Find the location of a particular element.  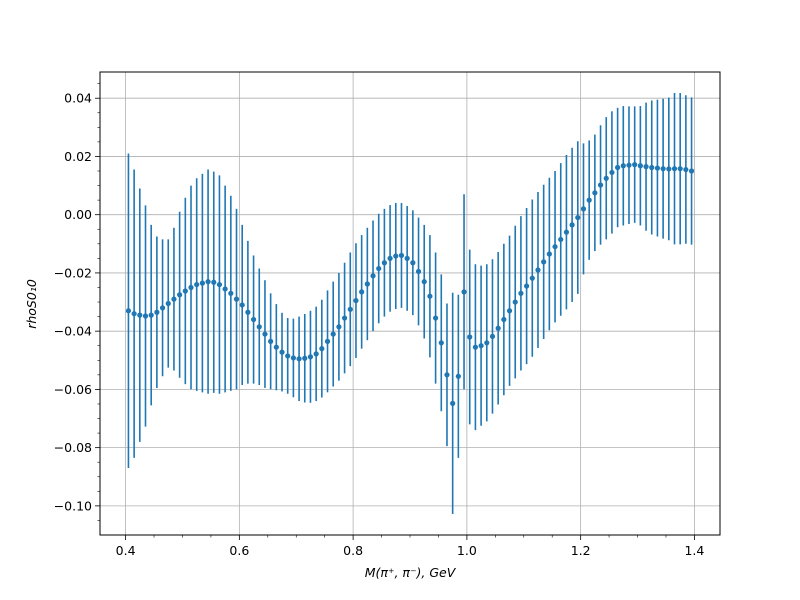

y-tick-label: 0.04 is located at coordinates (78, 98).